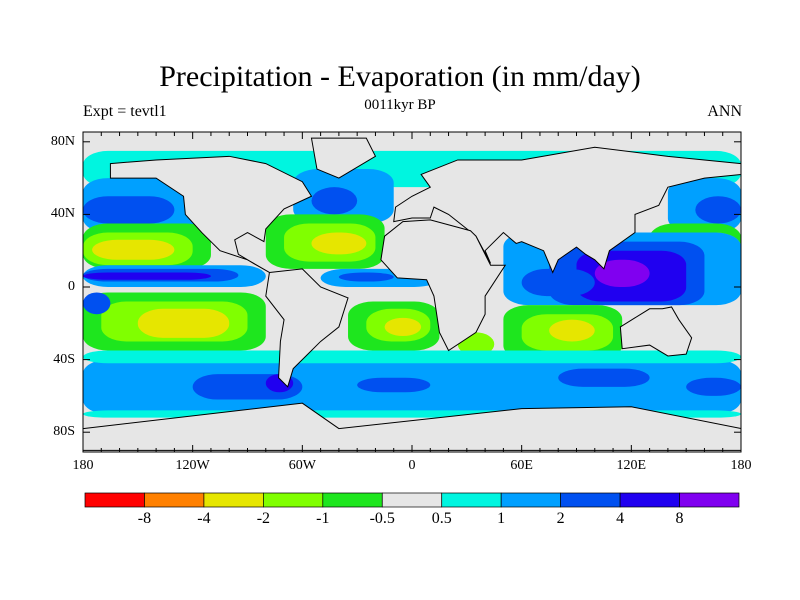 This screenshot has height=600, width=800. Describe the element at coordinates (125, 111) in the screenshot. I see `experiment-label: Expt = tevtl1` at that location.